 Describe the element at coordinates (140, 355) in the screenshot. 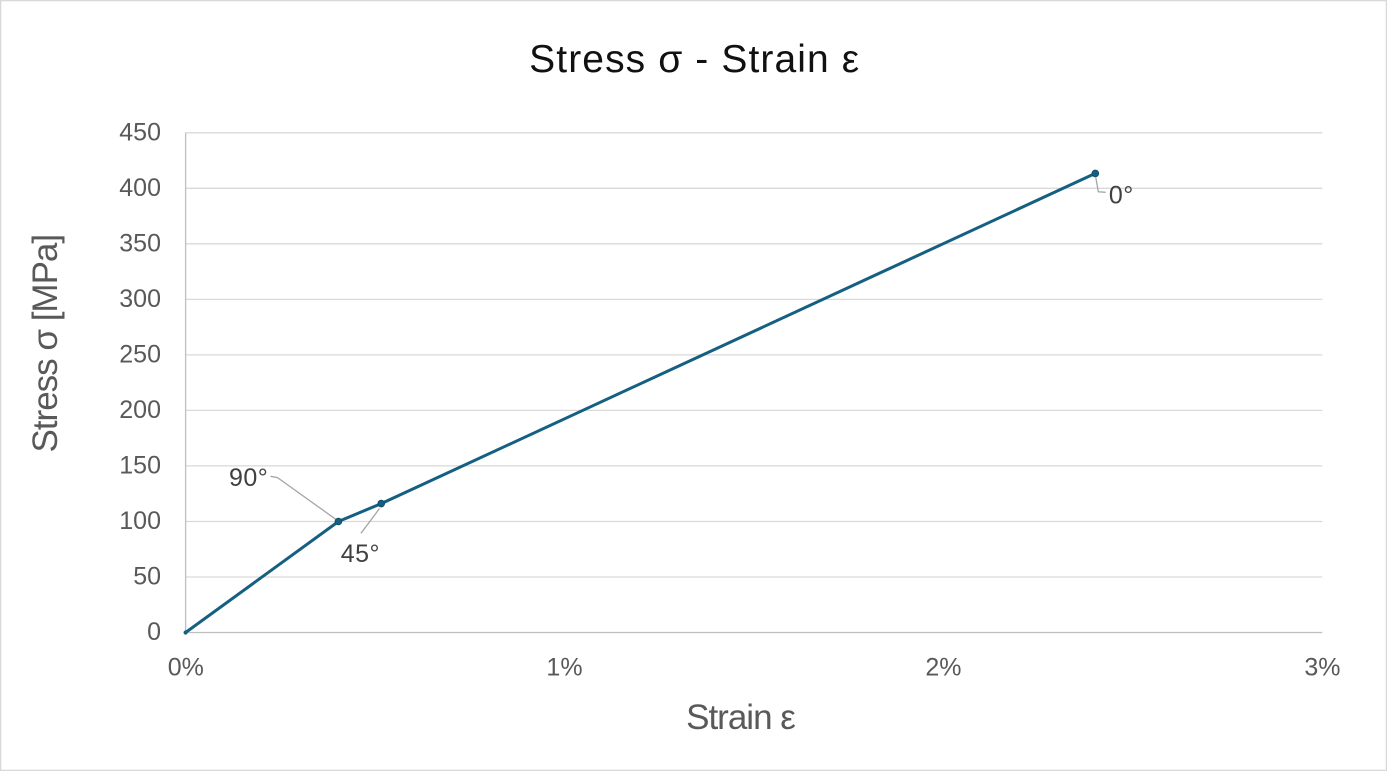

I see `svg-text: 250` at that location.